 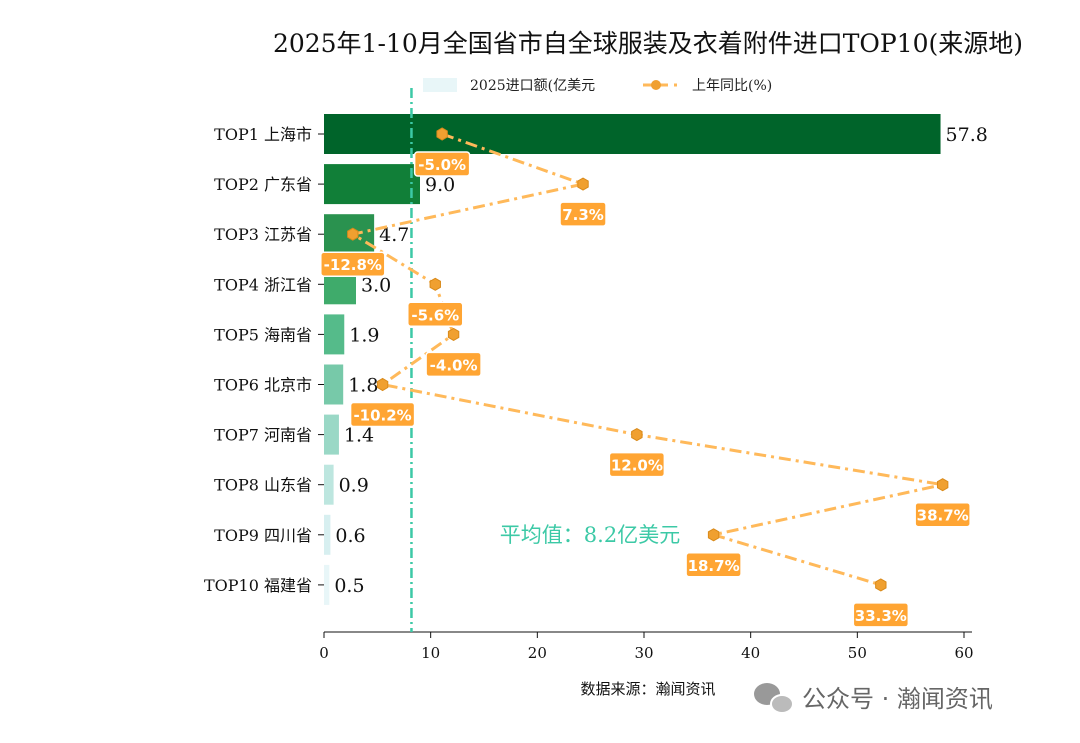 I want to click on category-label: TOP4 浙江省, so click(x=263, y=284).